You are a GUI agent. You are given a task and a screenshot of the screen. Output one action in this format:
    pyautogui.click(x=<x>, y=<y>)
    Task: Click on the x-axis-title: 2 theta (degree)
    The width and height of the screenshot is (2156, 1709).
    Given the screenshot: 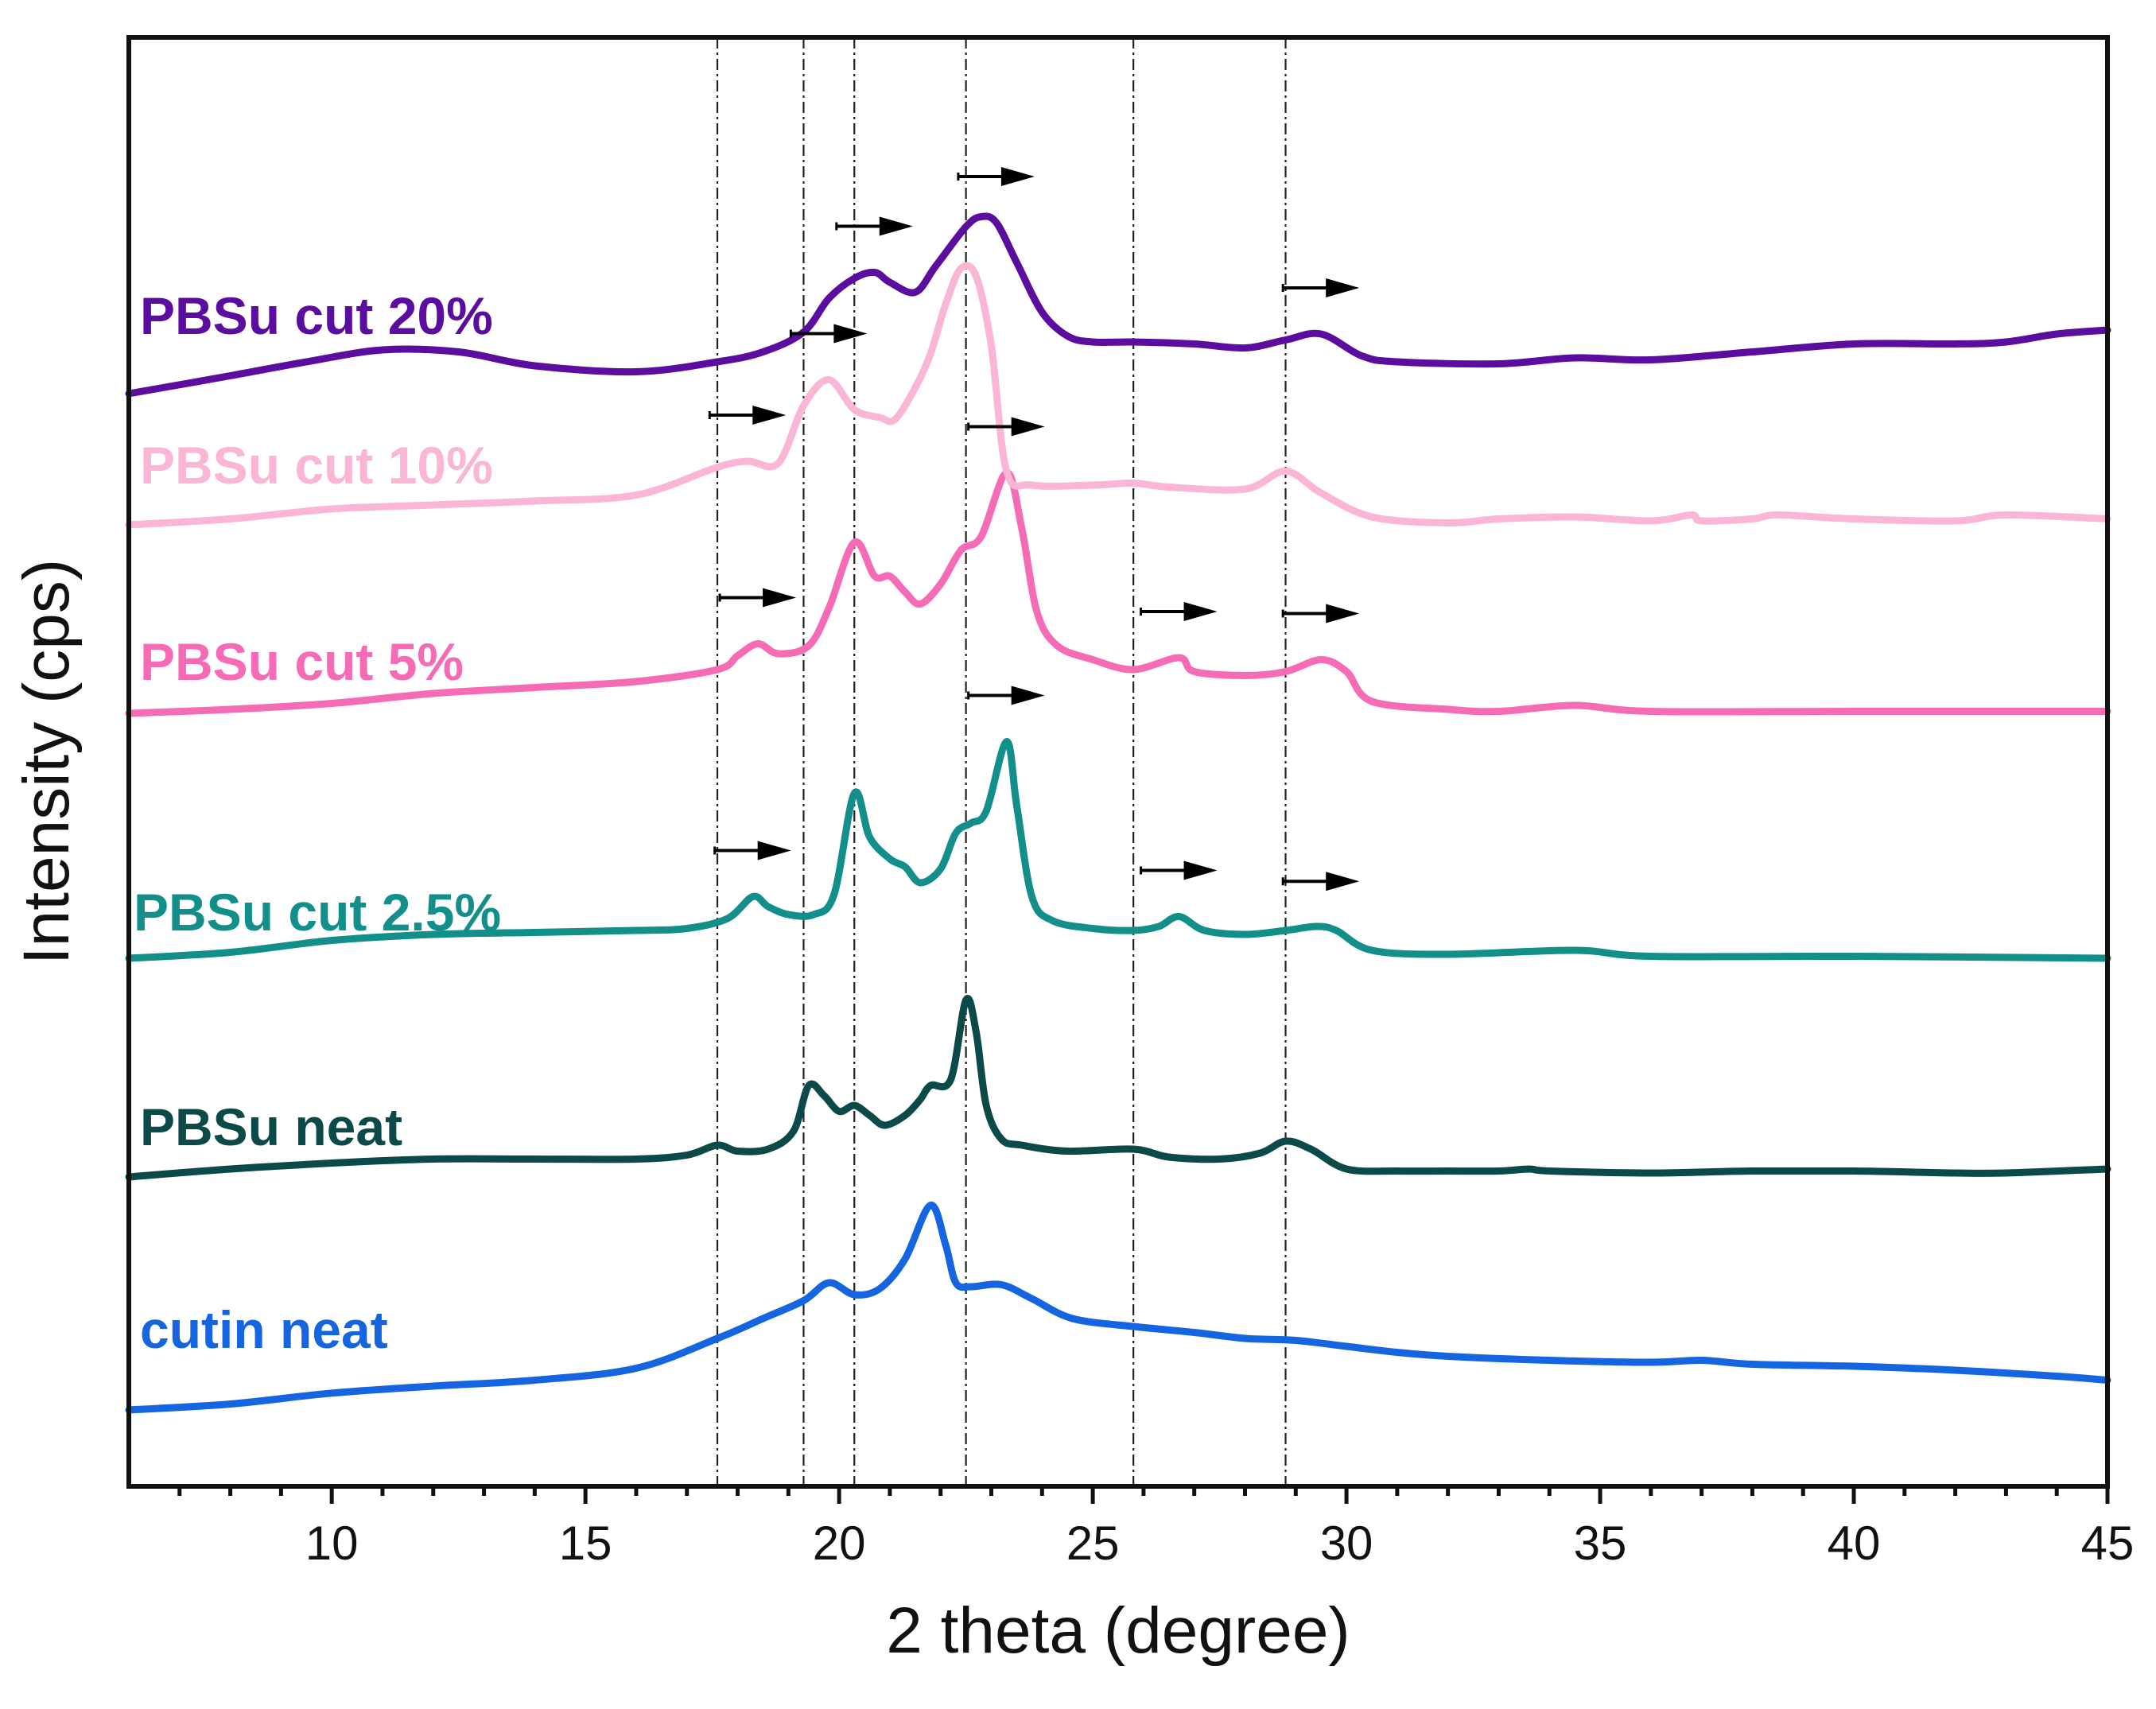 What is the action you would take?
    pyautogui.click(x=1118, y=1630)
    